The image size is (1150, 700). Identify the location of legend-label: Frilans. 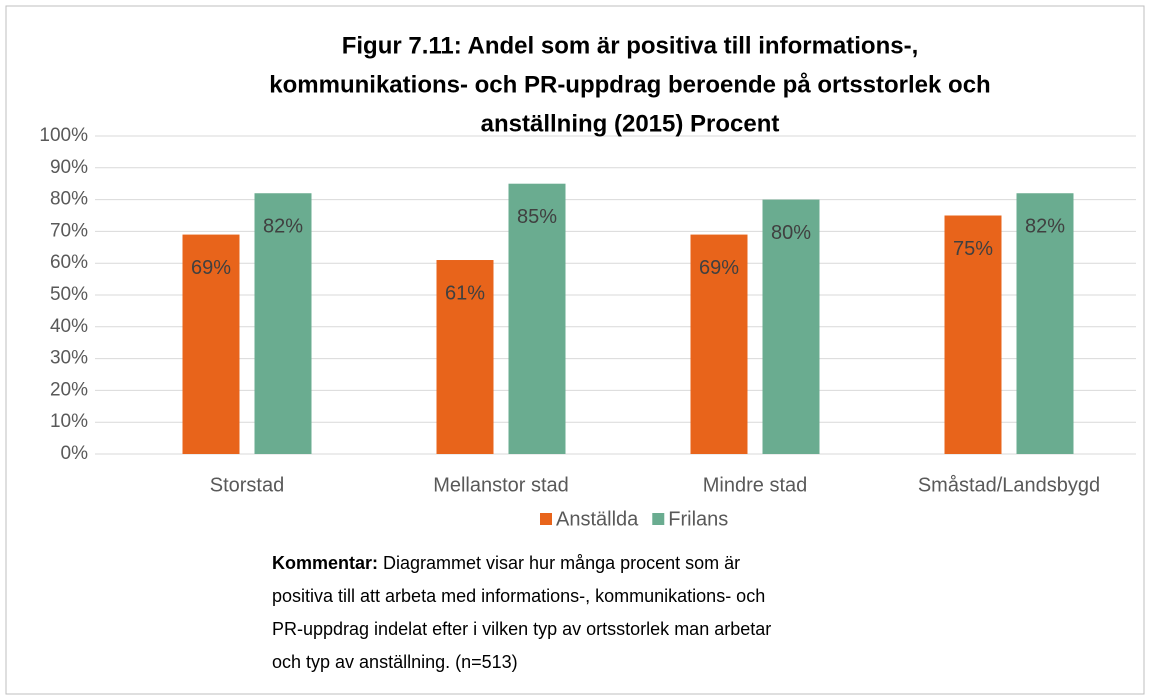
(698, 519).